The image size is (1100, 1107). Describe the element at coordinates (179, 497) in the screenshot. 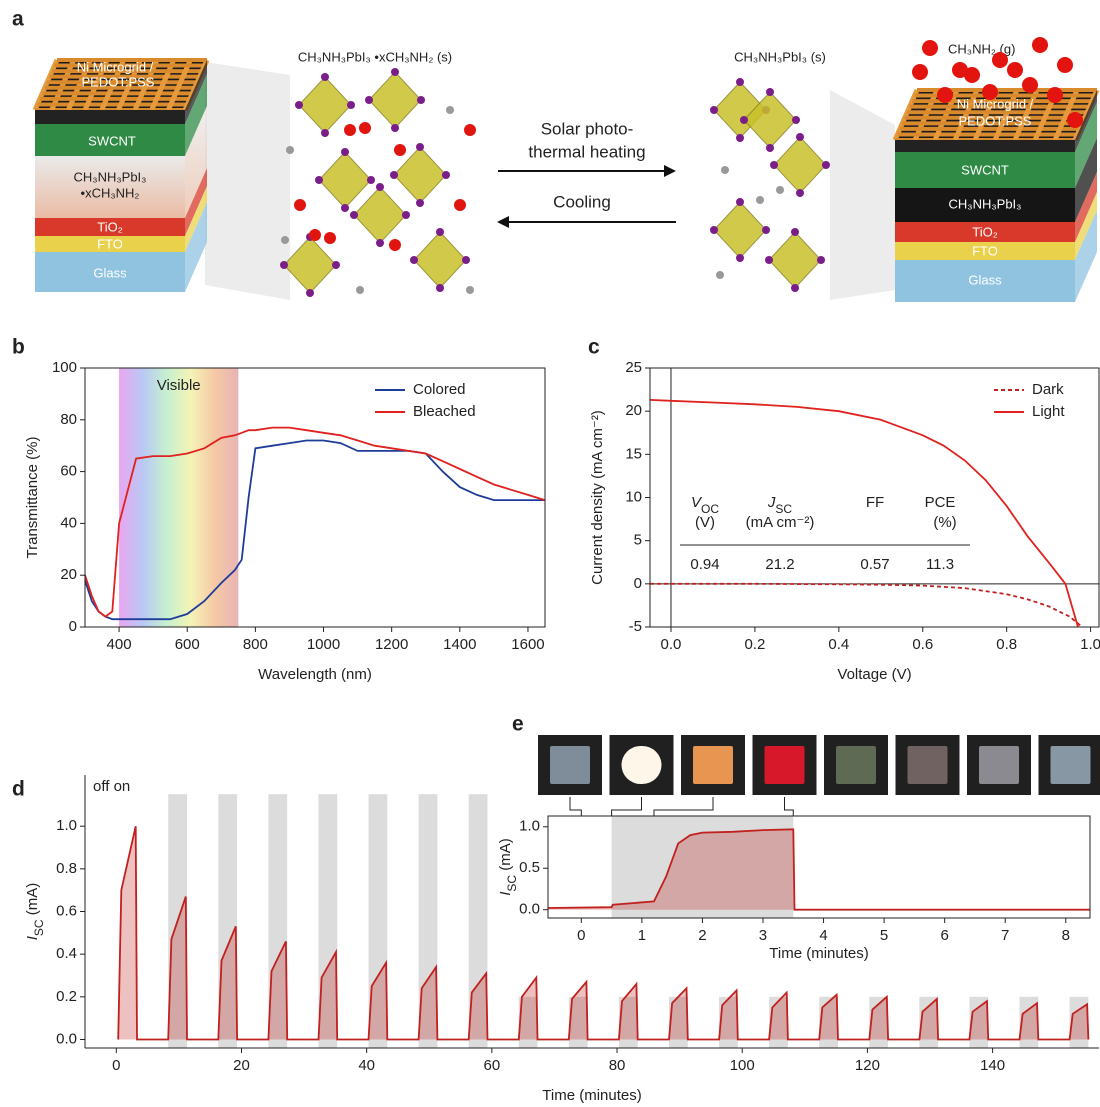

I see `visible-band` at that location.